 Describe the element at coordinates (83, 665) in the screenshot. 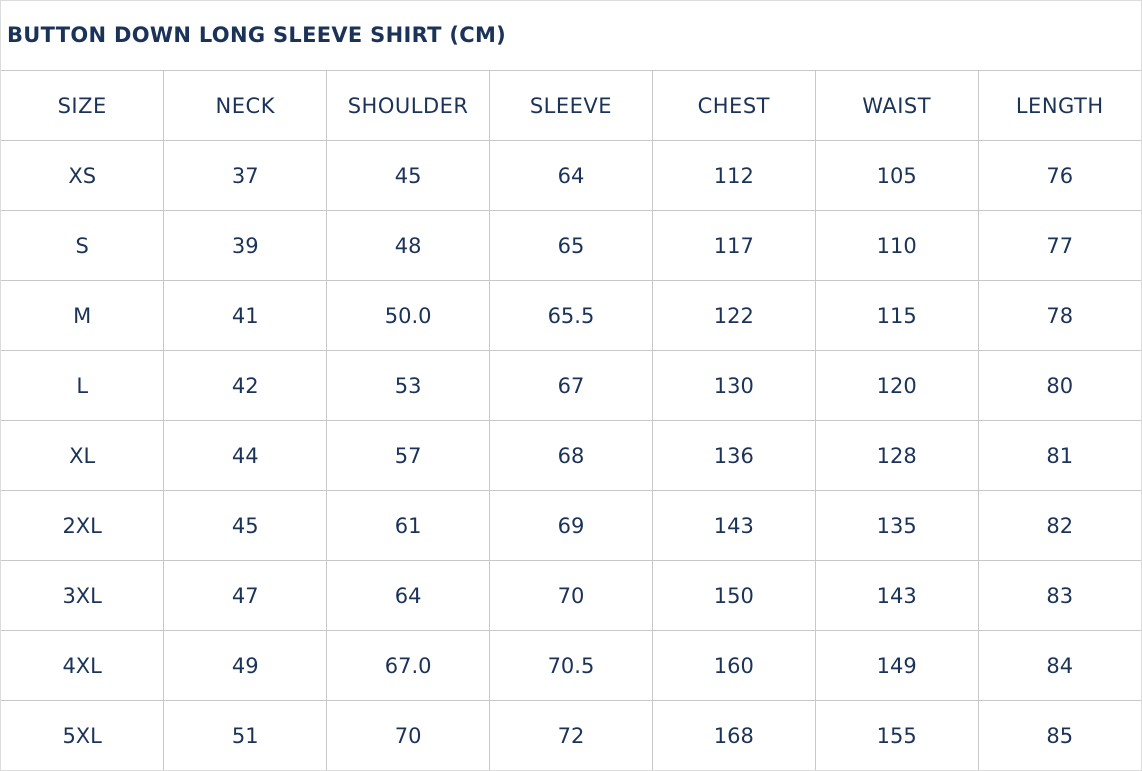

I see `cell-size: 4XL` at that location.